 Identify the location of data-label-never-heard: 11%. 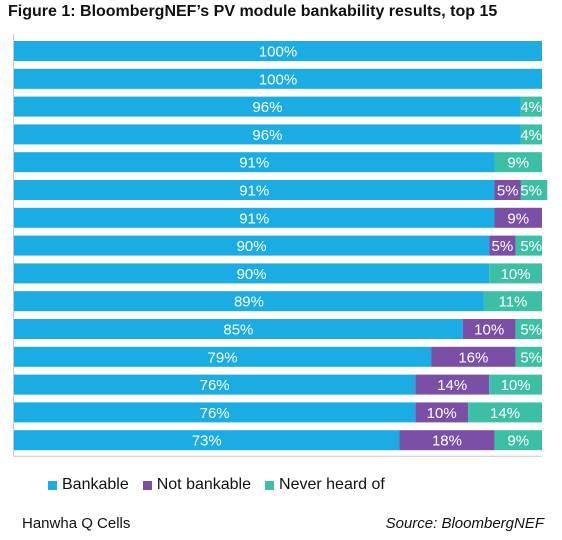
(512, 302).